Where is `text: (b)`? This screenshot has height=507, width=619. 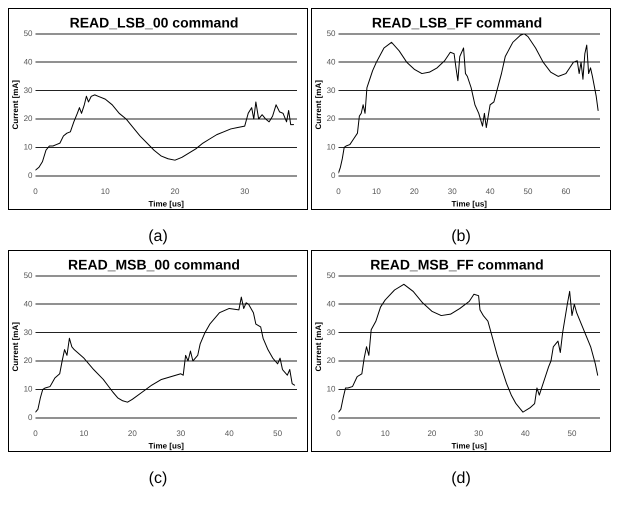 text: (b) is located at coordinates (461, 237).